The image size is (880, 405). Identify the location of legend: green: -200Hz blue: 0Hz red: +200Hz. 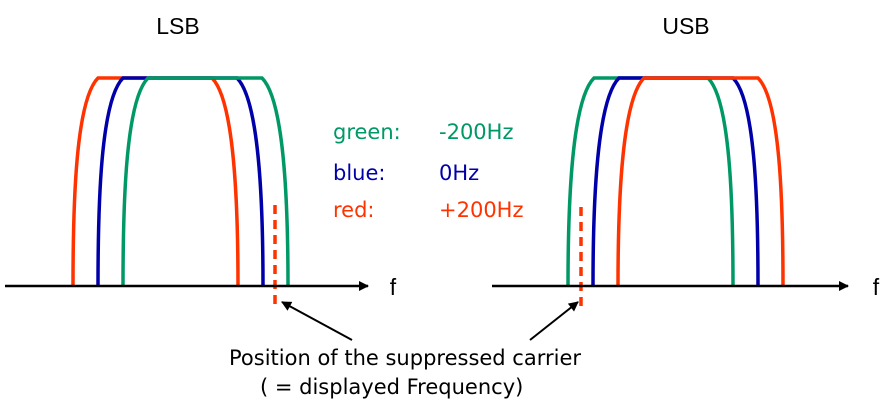
(428, 171).